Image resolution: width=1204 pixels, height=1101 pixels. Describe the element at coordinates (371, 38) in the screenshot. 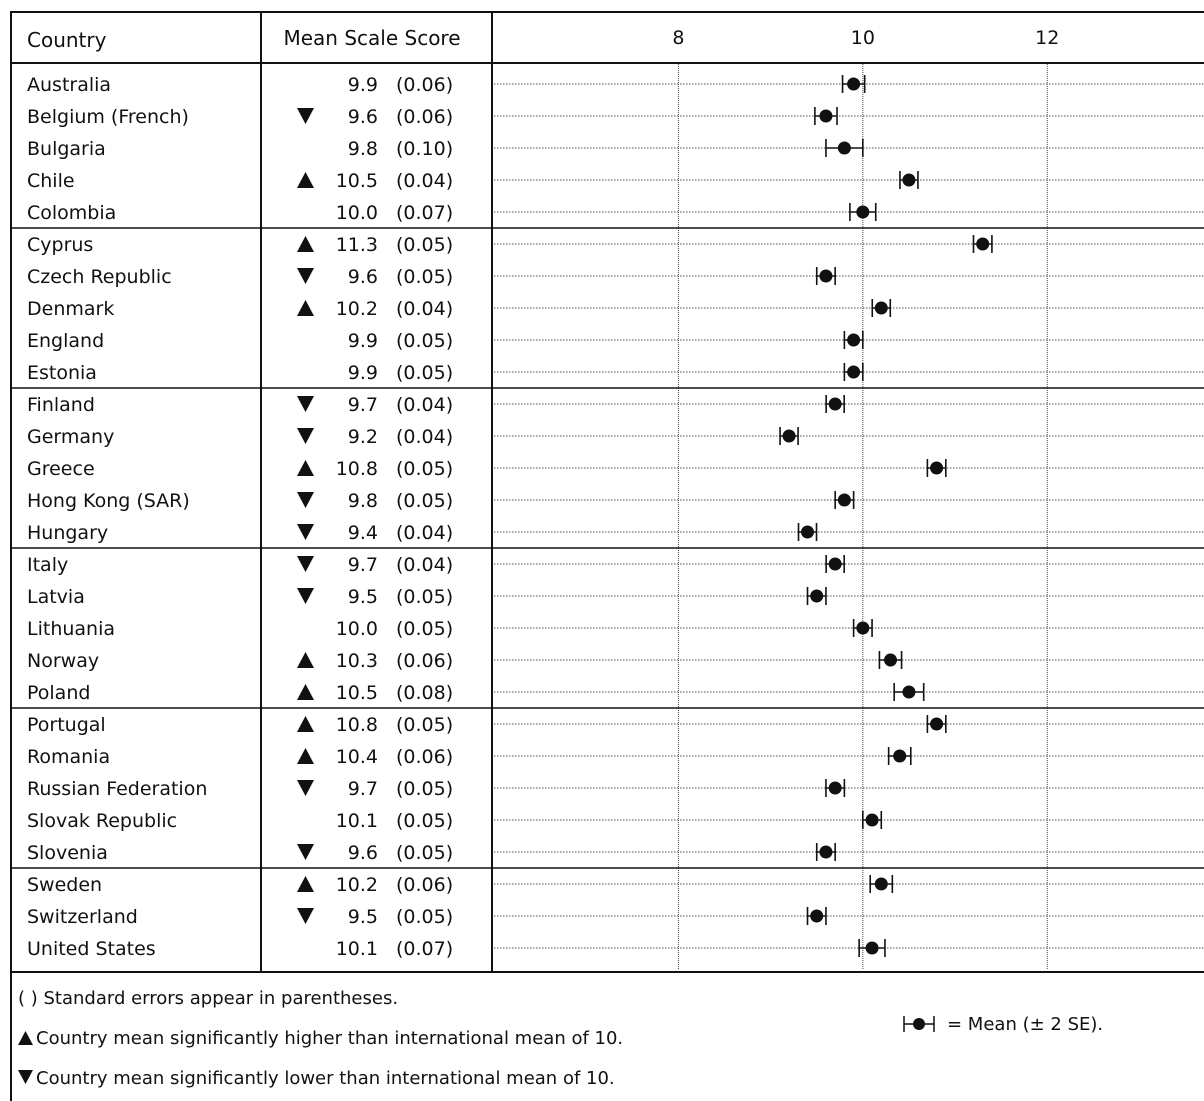

I see `score-column-header: Mean Scale Score` at that location.